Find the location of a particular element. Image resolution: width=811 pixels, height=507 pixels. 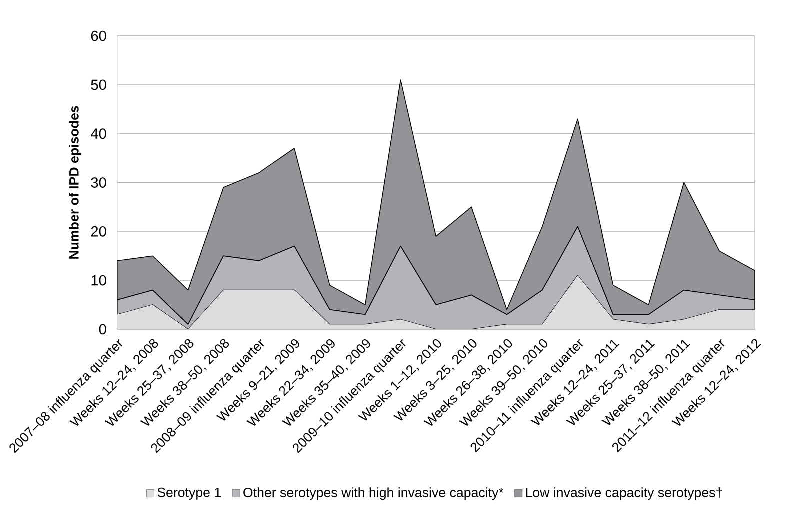

legend-label: Serotype 1 is located at coordinates (189, 494).